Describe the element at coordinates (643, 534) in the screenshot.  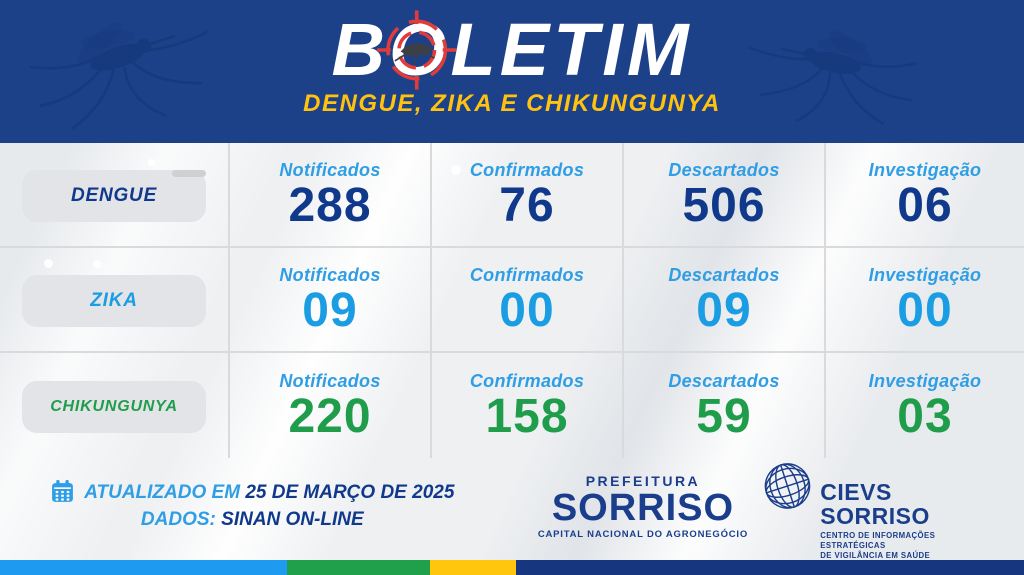
I see `prefeitura-tagline: CAPITAL NACIONAL DO AGRONEGÓCIO` at that location.